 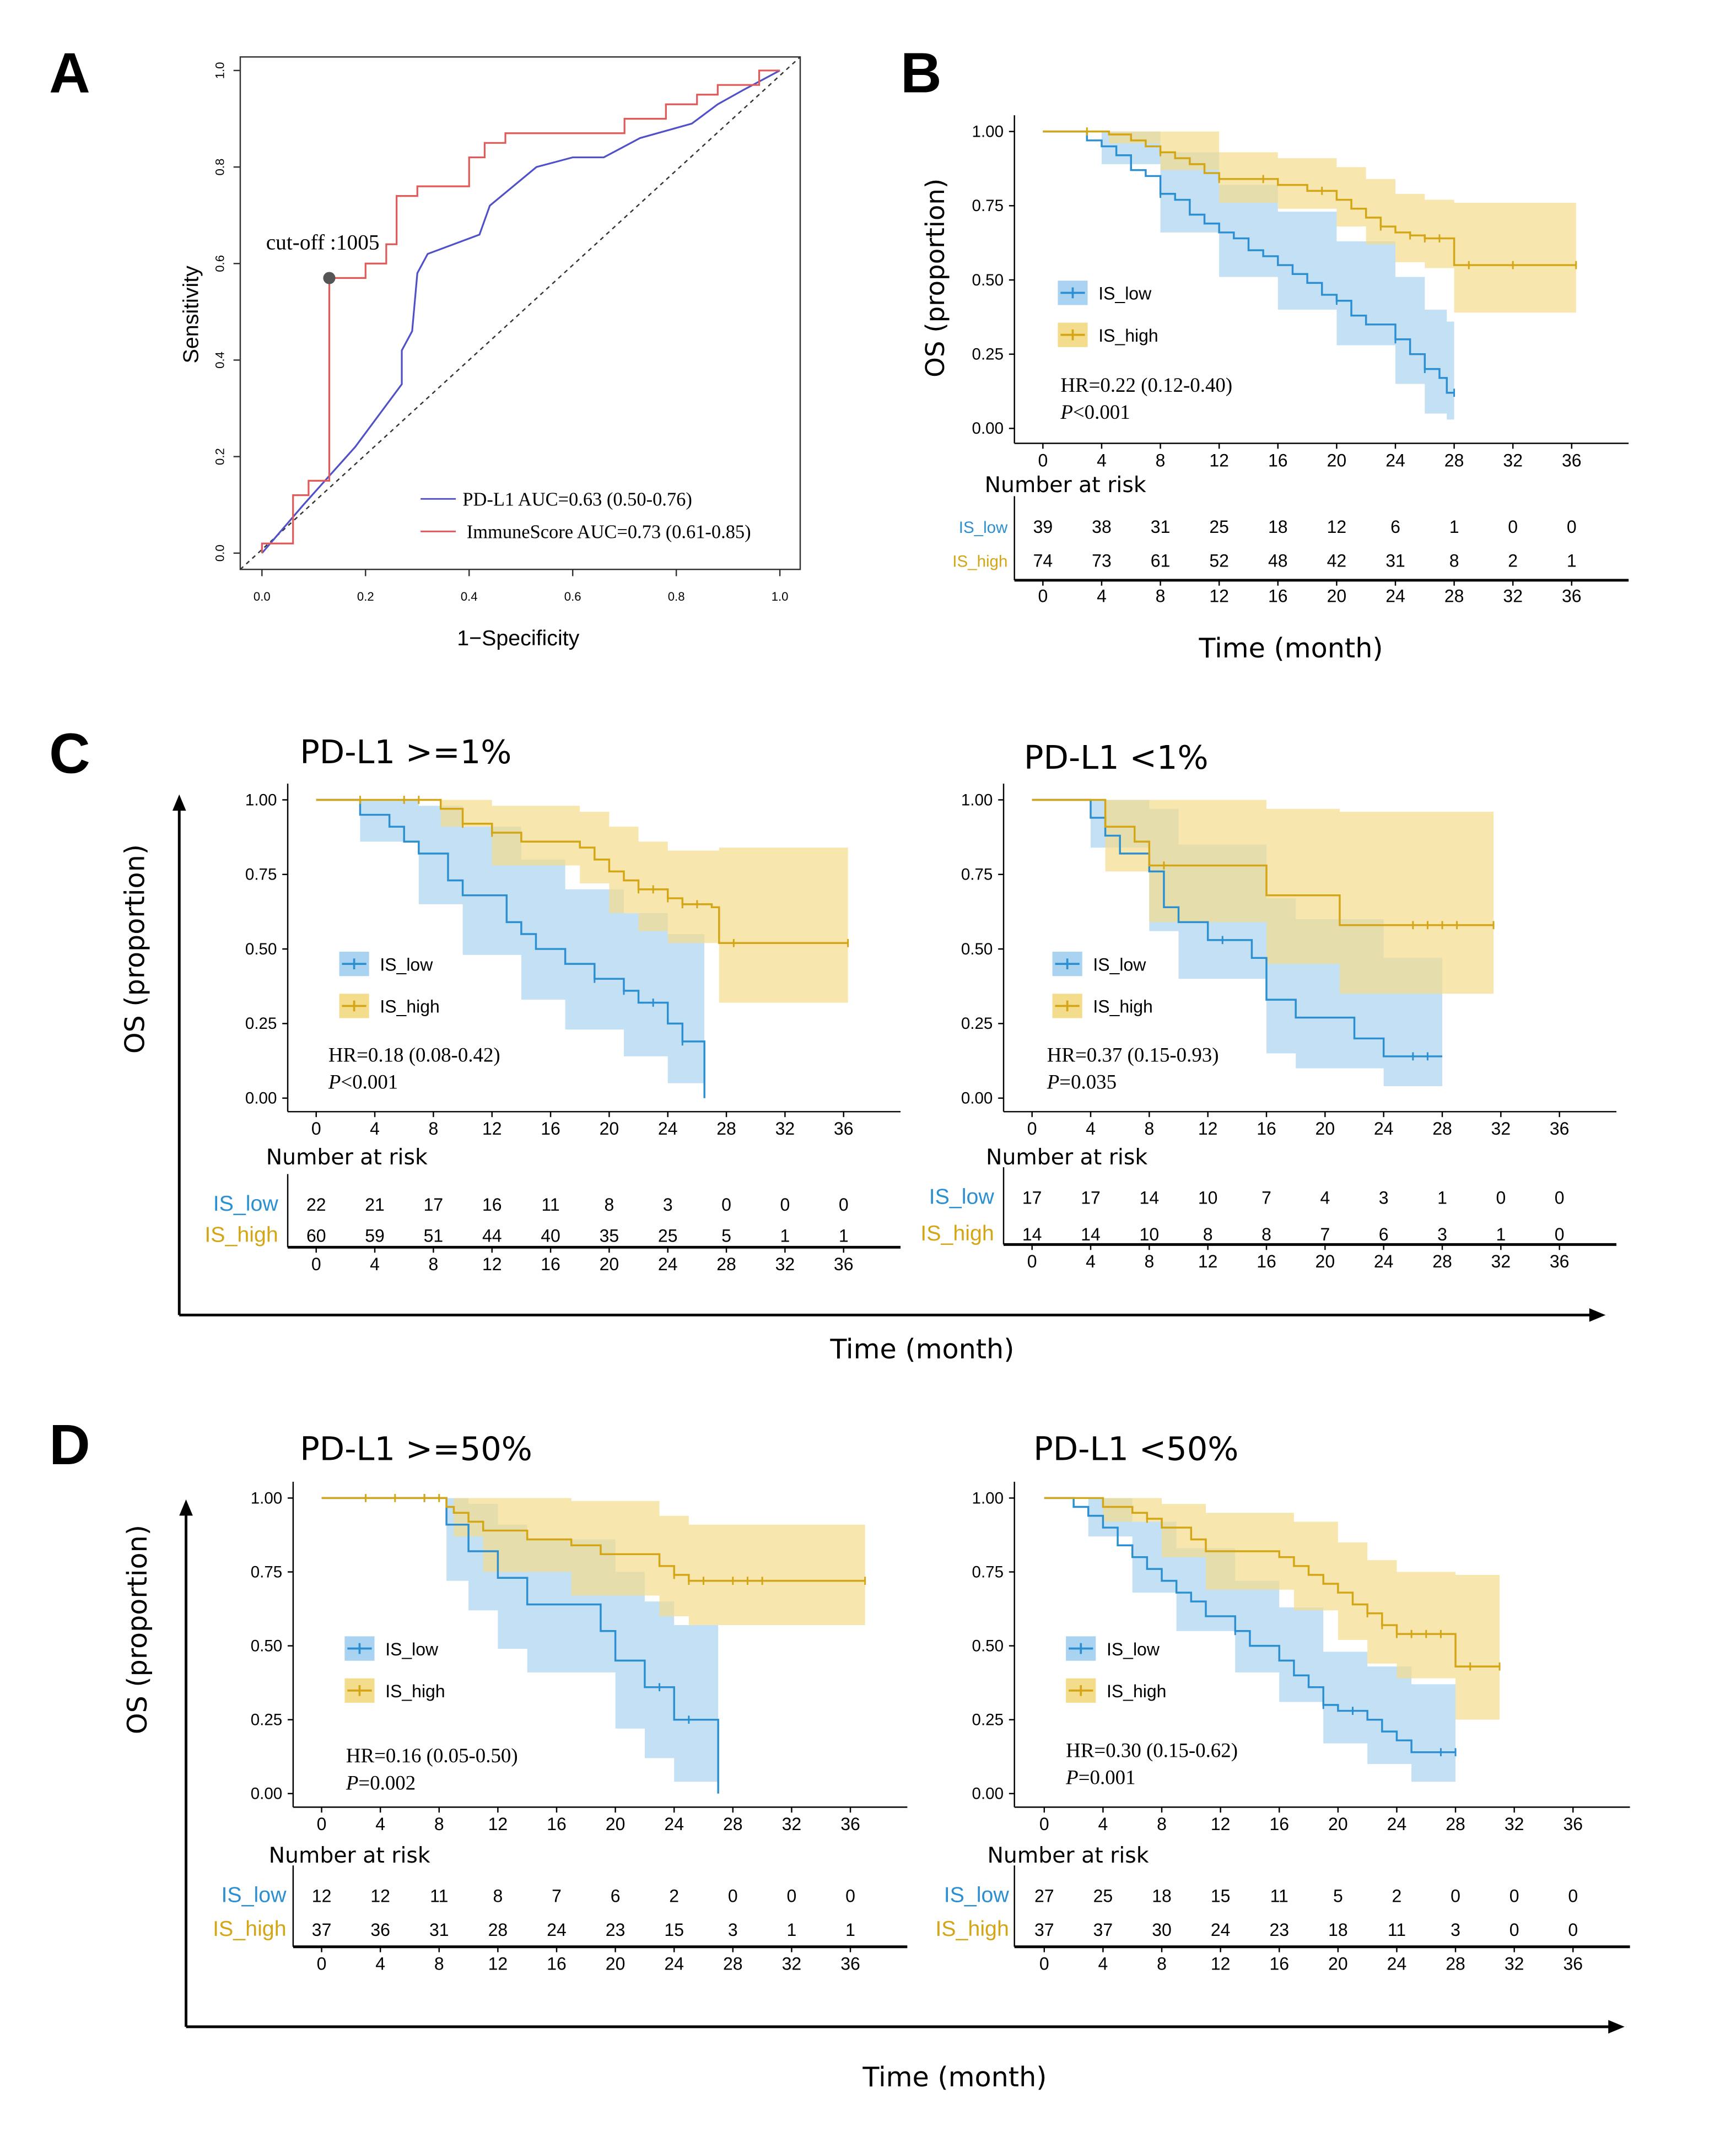 I want to click on km-x-tick-label: 24, so click(x=1397, y=1824).